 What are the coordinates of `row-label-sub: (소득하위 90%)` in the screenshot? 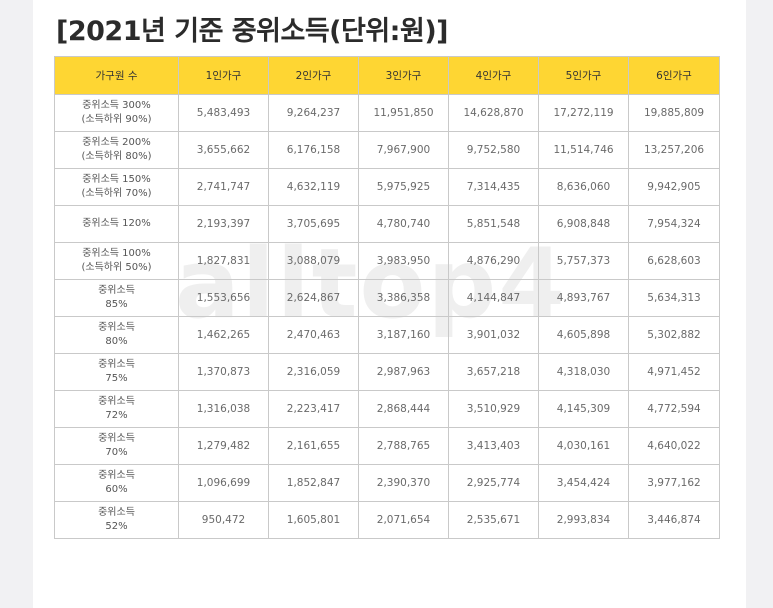 It's located at (116, 119).